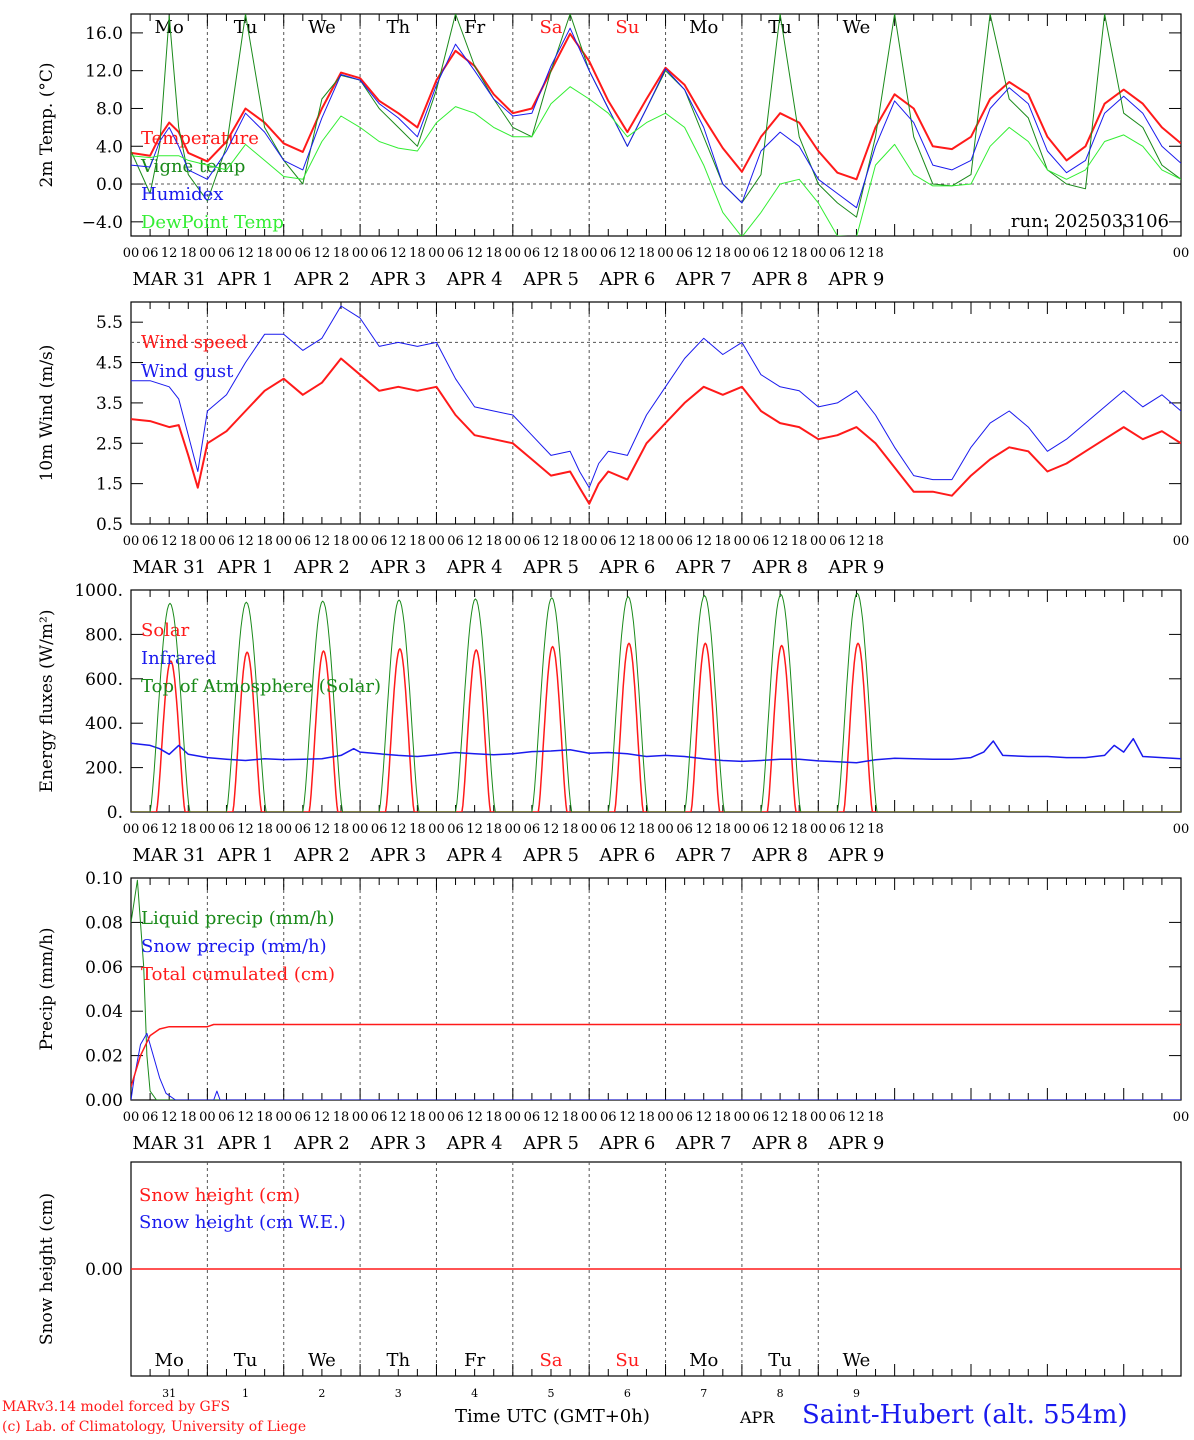  Describe the element at coordinates (234, 946) in the screenshot. I see `legend-entry: Snow precip (mm/h)` at that location.